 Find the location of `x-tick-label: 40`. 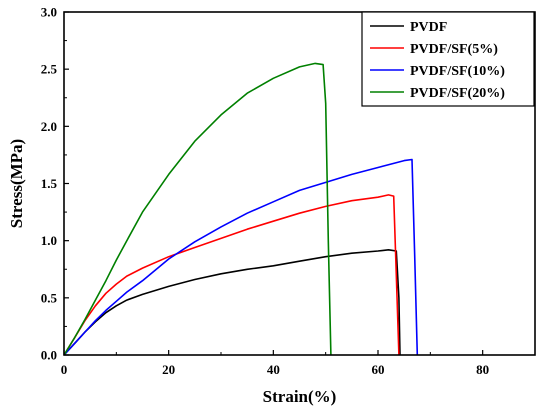

x-tick-label: 40 is located at coordinates (273, 369).